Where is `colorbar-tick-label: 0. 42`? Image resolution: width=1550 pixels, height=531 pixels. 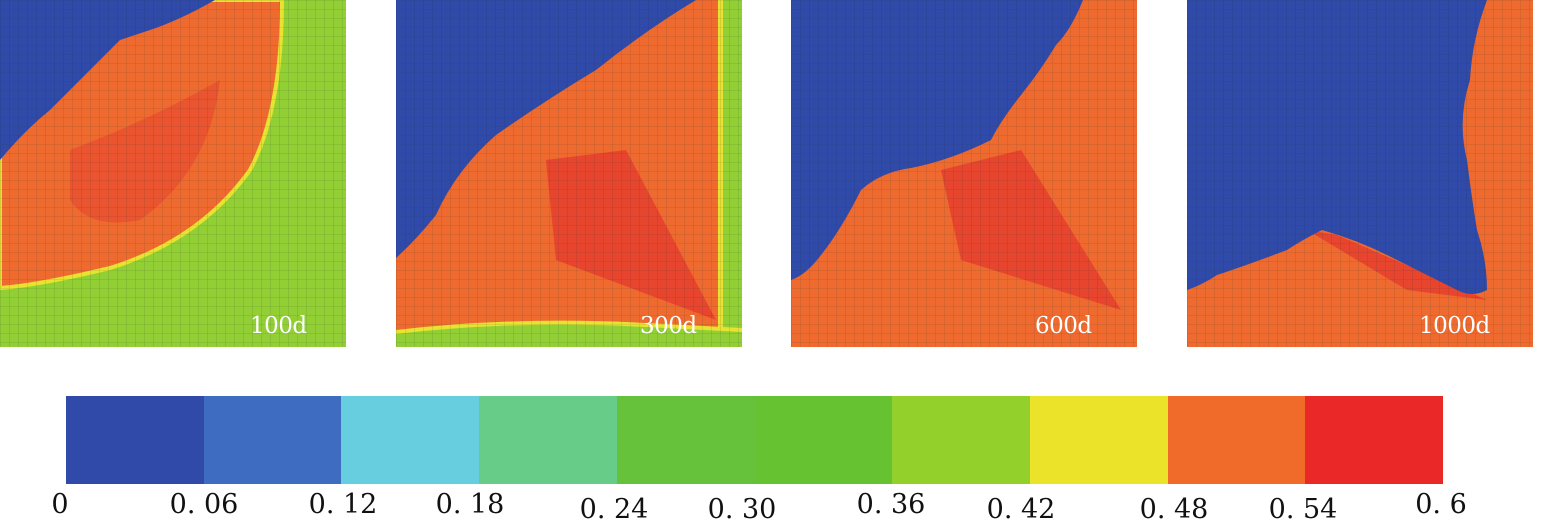 colorbar-tick-label: 0. 42 is located at coordinates (1021, 509).